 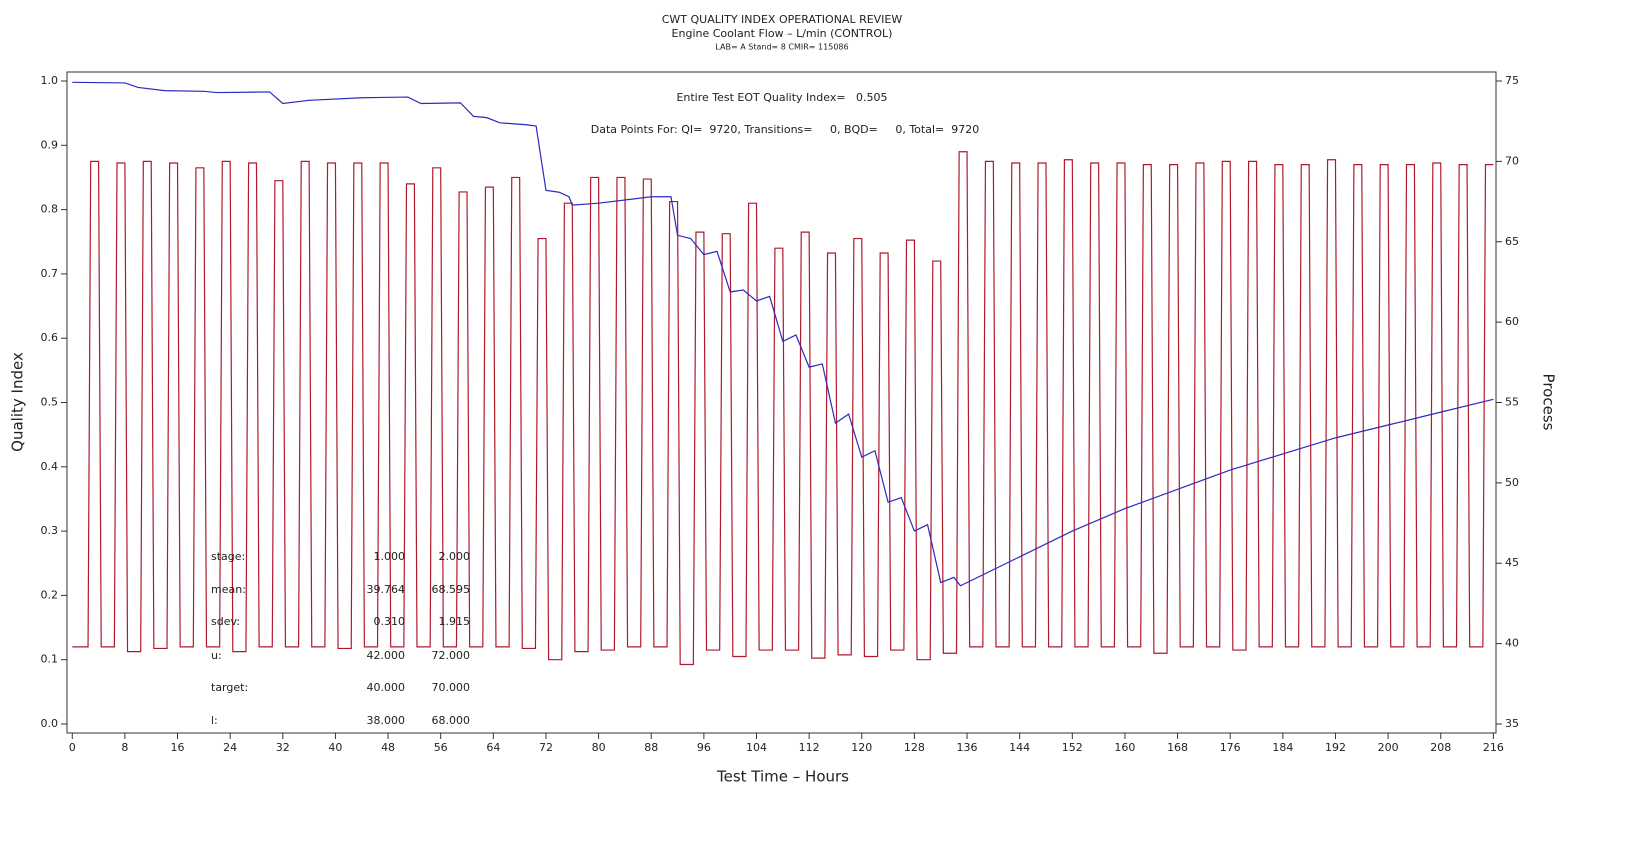 What do you see at coordinates (455, 621) in the screenshot?
I see `stat-value: 1.915` at bounding box center [455, 621].